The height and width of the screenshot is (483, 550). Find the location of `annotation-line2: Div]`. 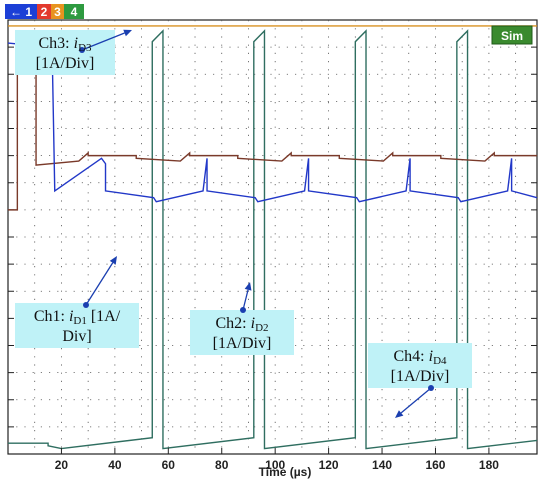

annotation-line2: Div] is located at coordinates (76, 336).